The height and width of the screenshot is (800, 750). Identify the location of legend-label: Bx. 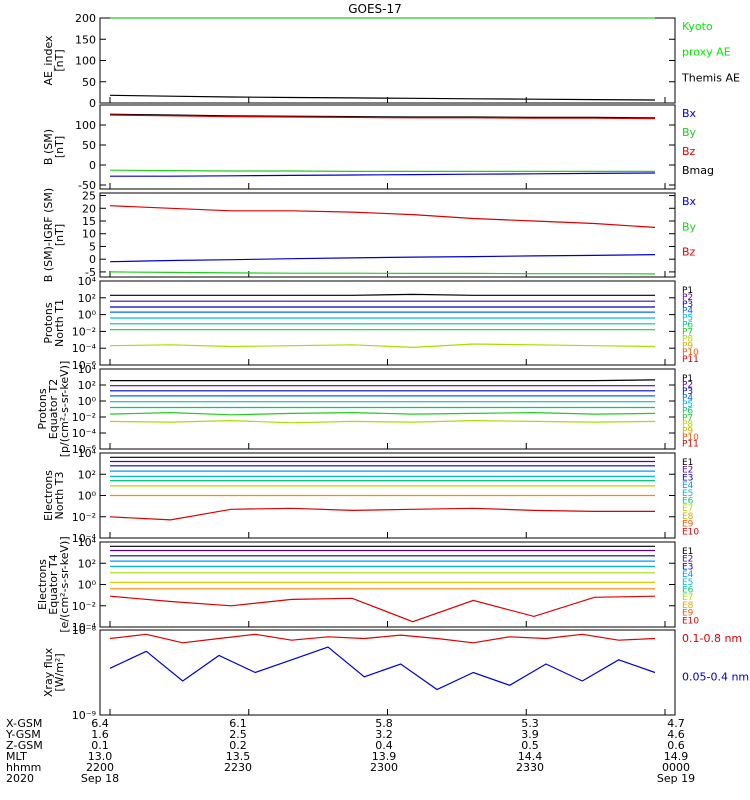
(689, 113).